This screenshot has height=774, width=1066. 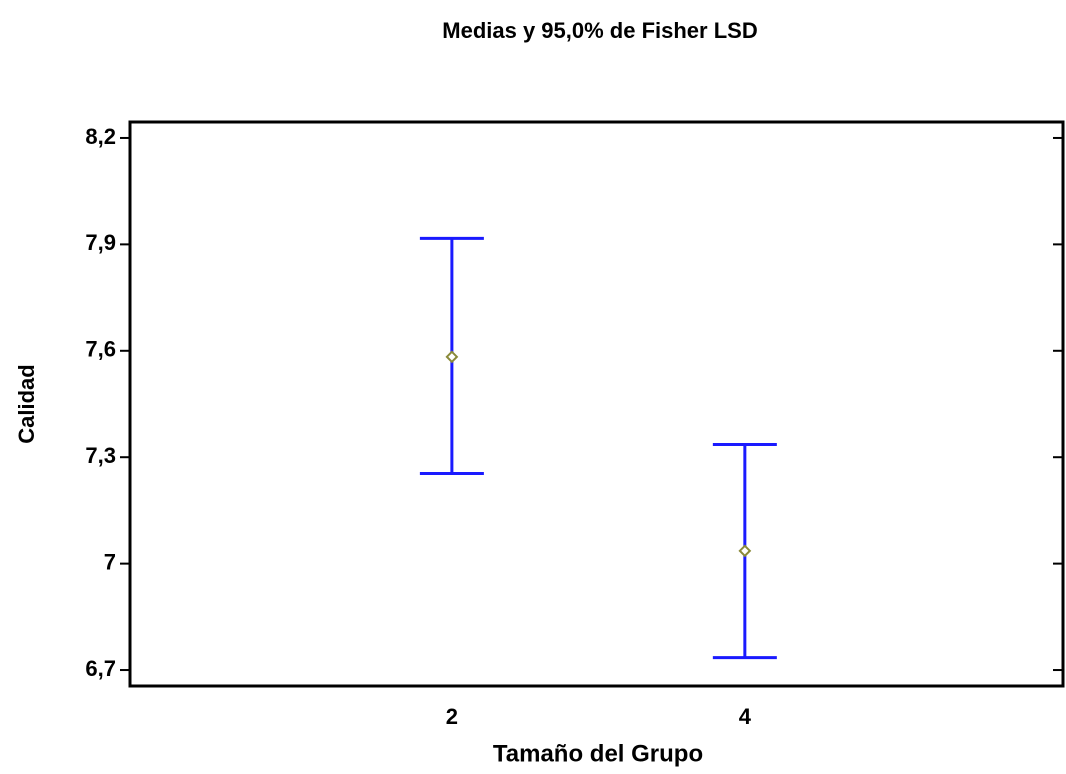 I want to click on y-tick-label: 8,2, so click(x=100, y=136).